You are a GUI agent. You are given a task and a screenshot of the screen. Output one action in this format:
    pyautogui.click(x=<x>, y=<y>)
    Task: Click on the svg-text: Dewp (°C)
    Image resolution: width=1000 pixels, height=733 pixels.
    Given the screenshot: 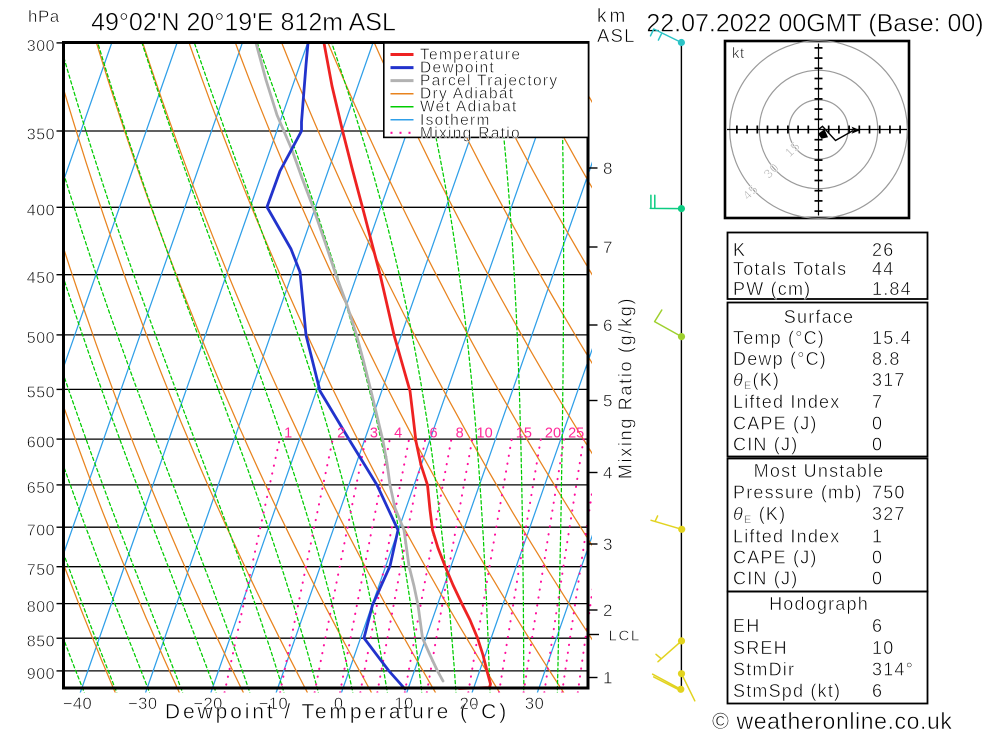 What is the action you would take?
    pyautogui.click(x=780, y=359)
    